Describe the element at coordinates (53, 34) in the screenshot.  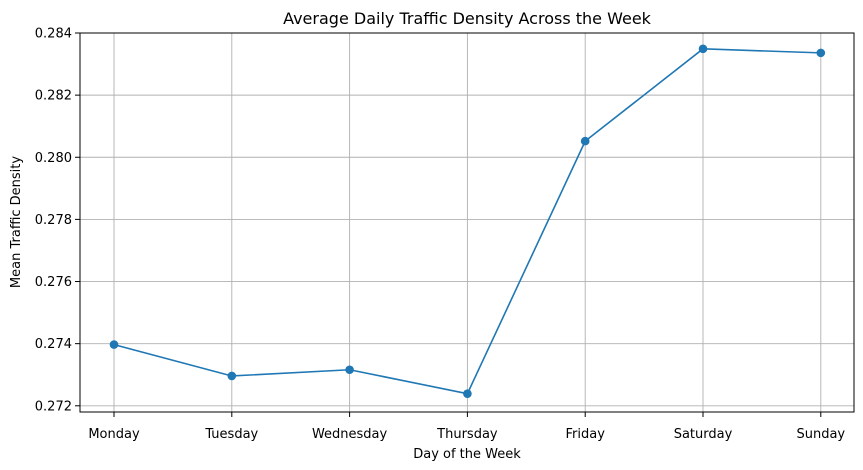
I see `y-tick-label: 0.284` at that location.